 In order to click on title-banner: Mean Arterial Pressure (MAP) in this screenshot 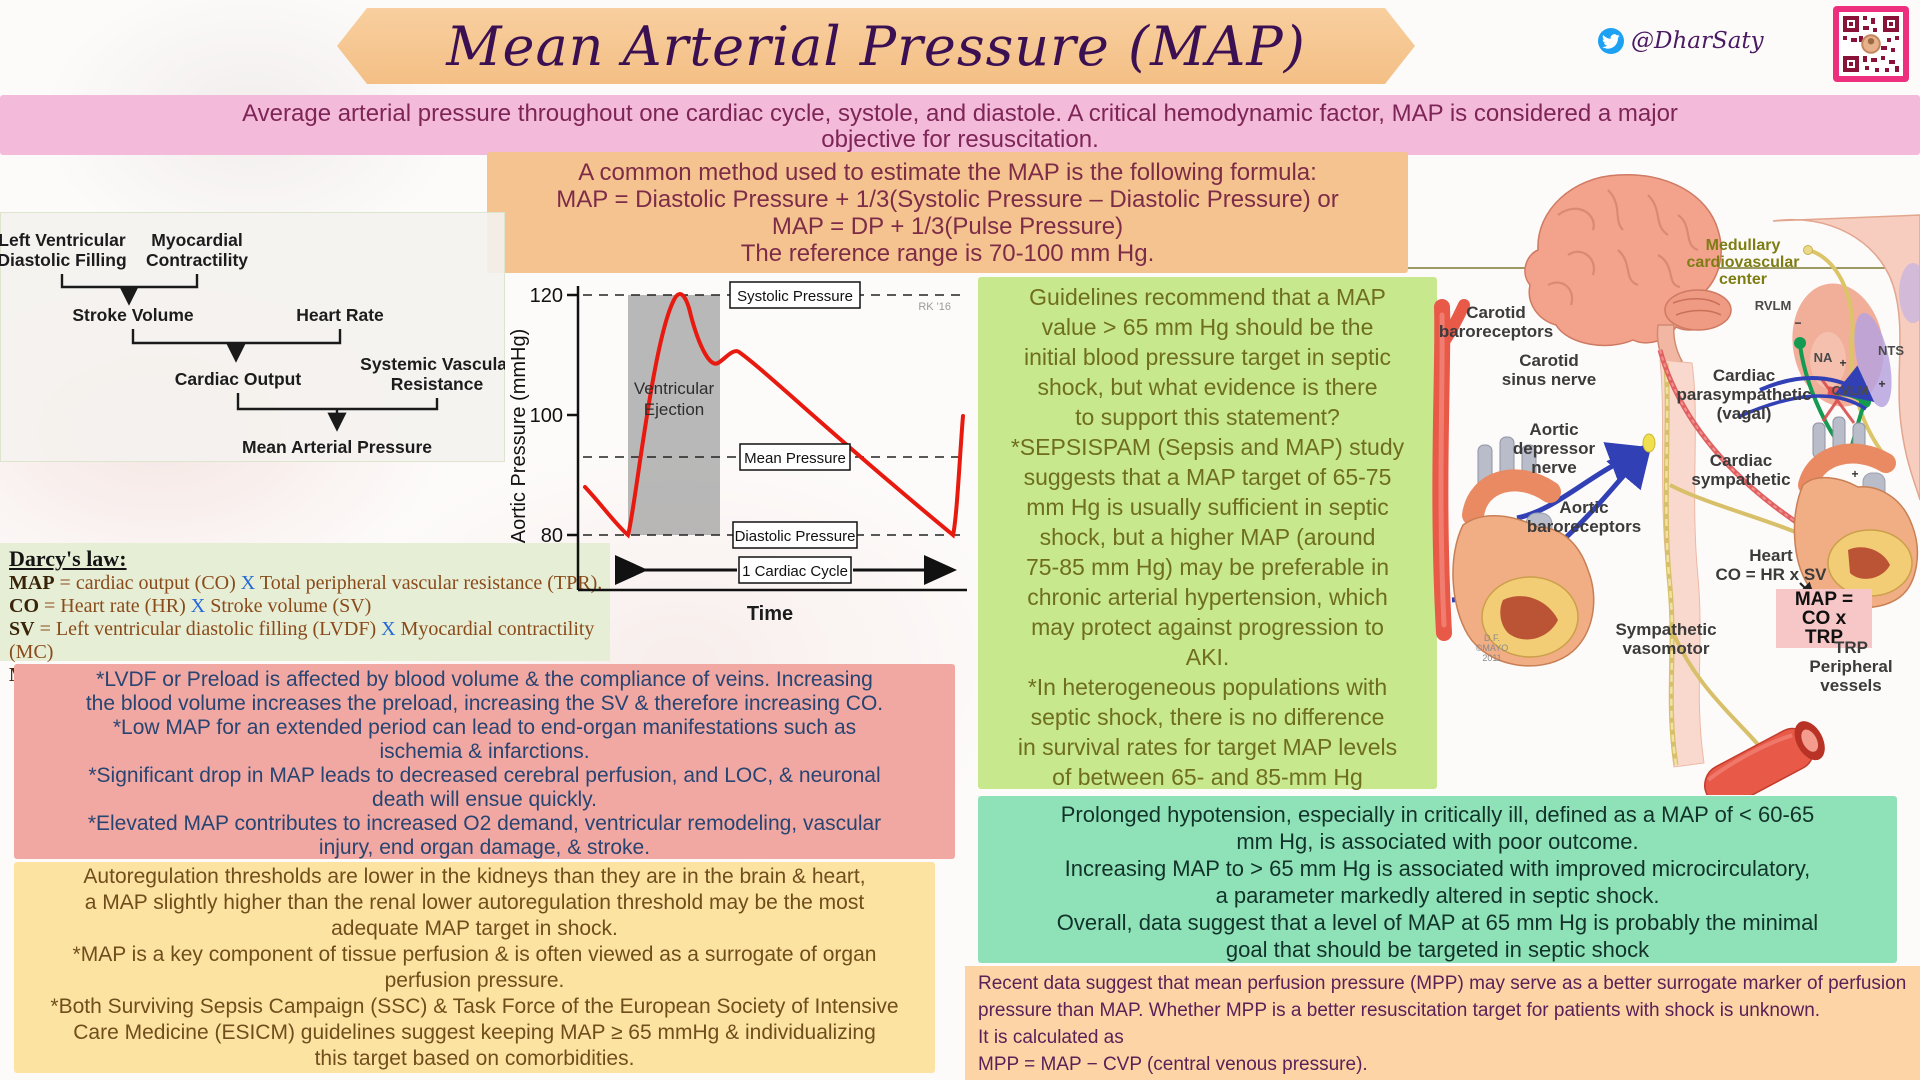, I will do `click(876, 46)`.